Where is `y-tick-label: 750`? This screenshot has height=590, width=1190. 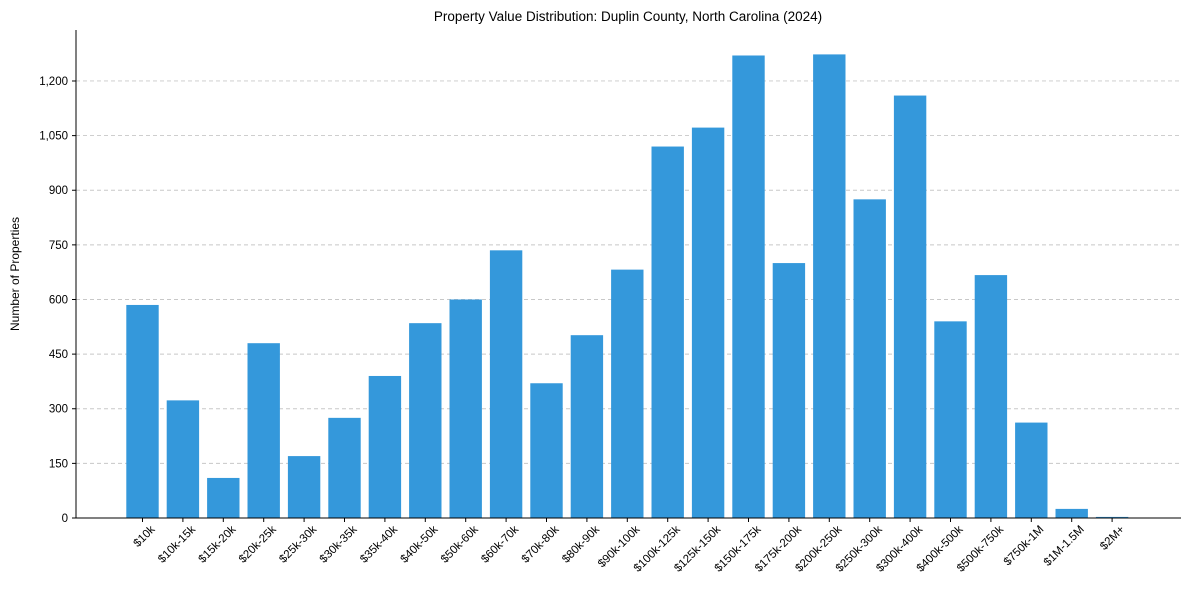
y-tick-label: 750 is located at coordinates (58, 246).